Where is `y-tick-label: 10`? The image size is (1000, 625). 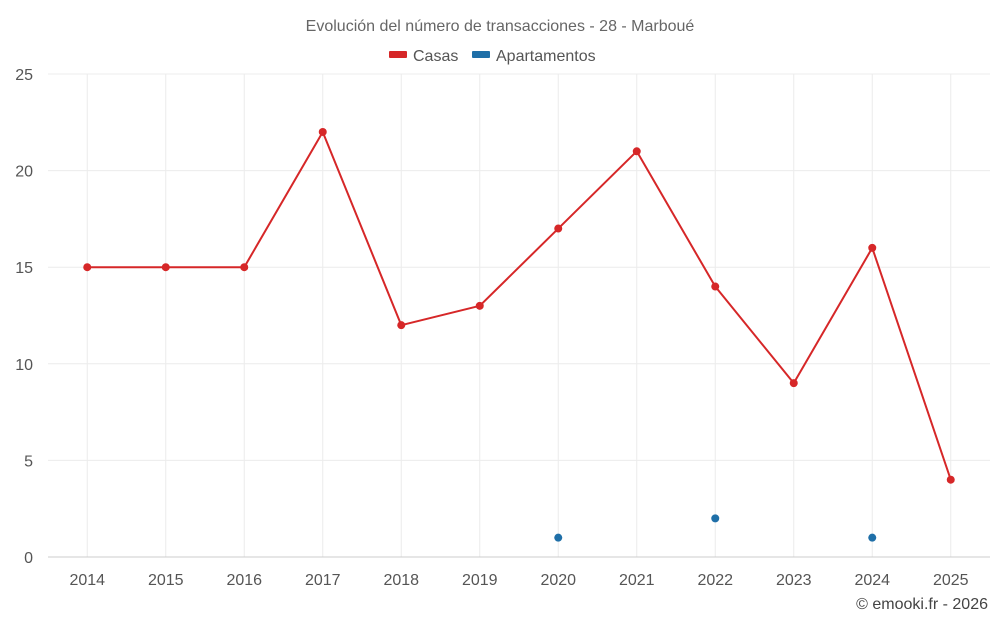 y-tick-label: 10 is located at coordinates (24, 365).